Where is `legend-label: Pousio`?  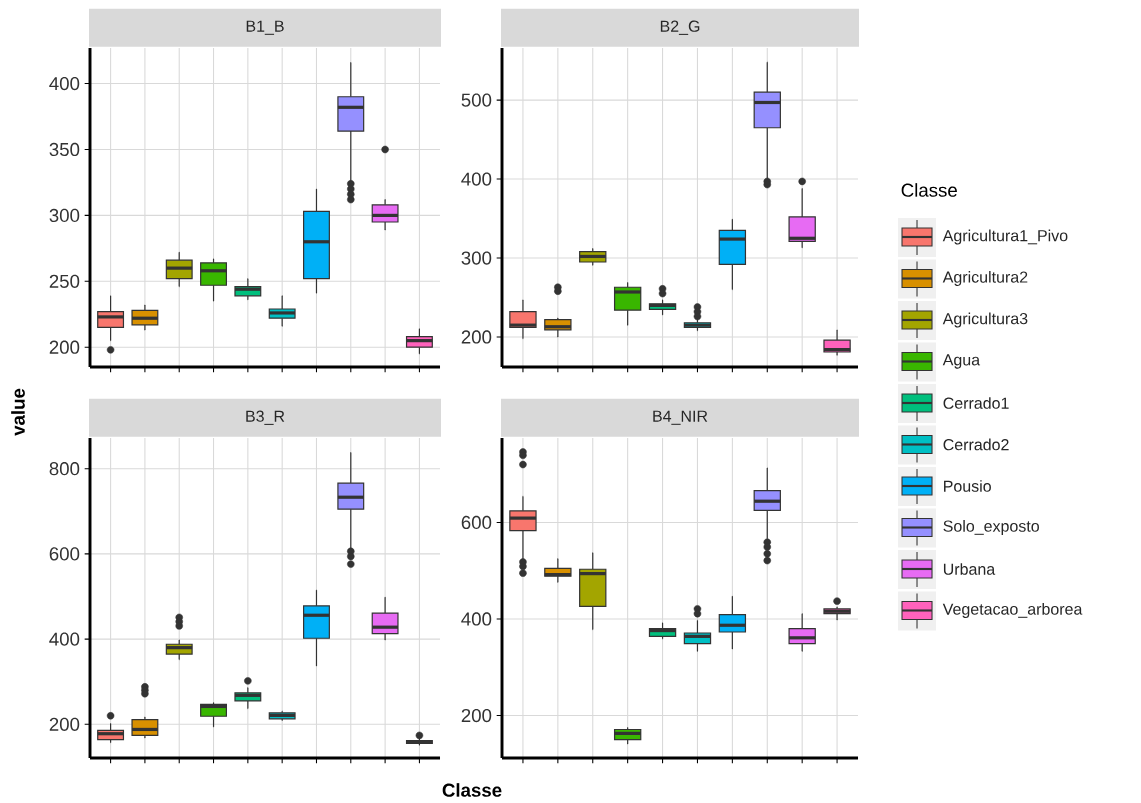
legend-label: Pousio is located at coordinates (967, 486).